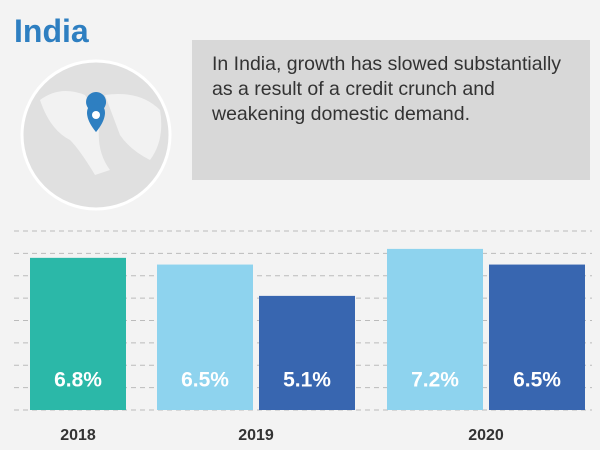 The image size is (600, 450). I want to click on x-tick-label: 2018, so click(78, 435).